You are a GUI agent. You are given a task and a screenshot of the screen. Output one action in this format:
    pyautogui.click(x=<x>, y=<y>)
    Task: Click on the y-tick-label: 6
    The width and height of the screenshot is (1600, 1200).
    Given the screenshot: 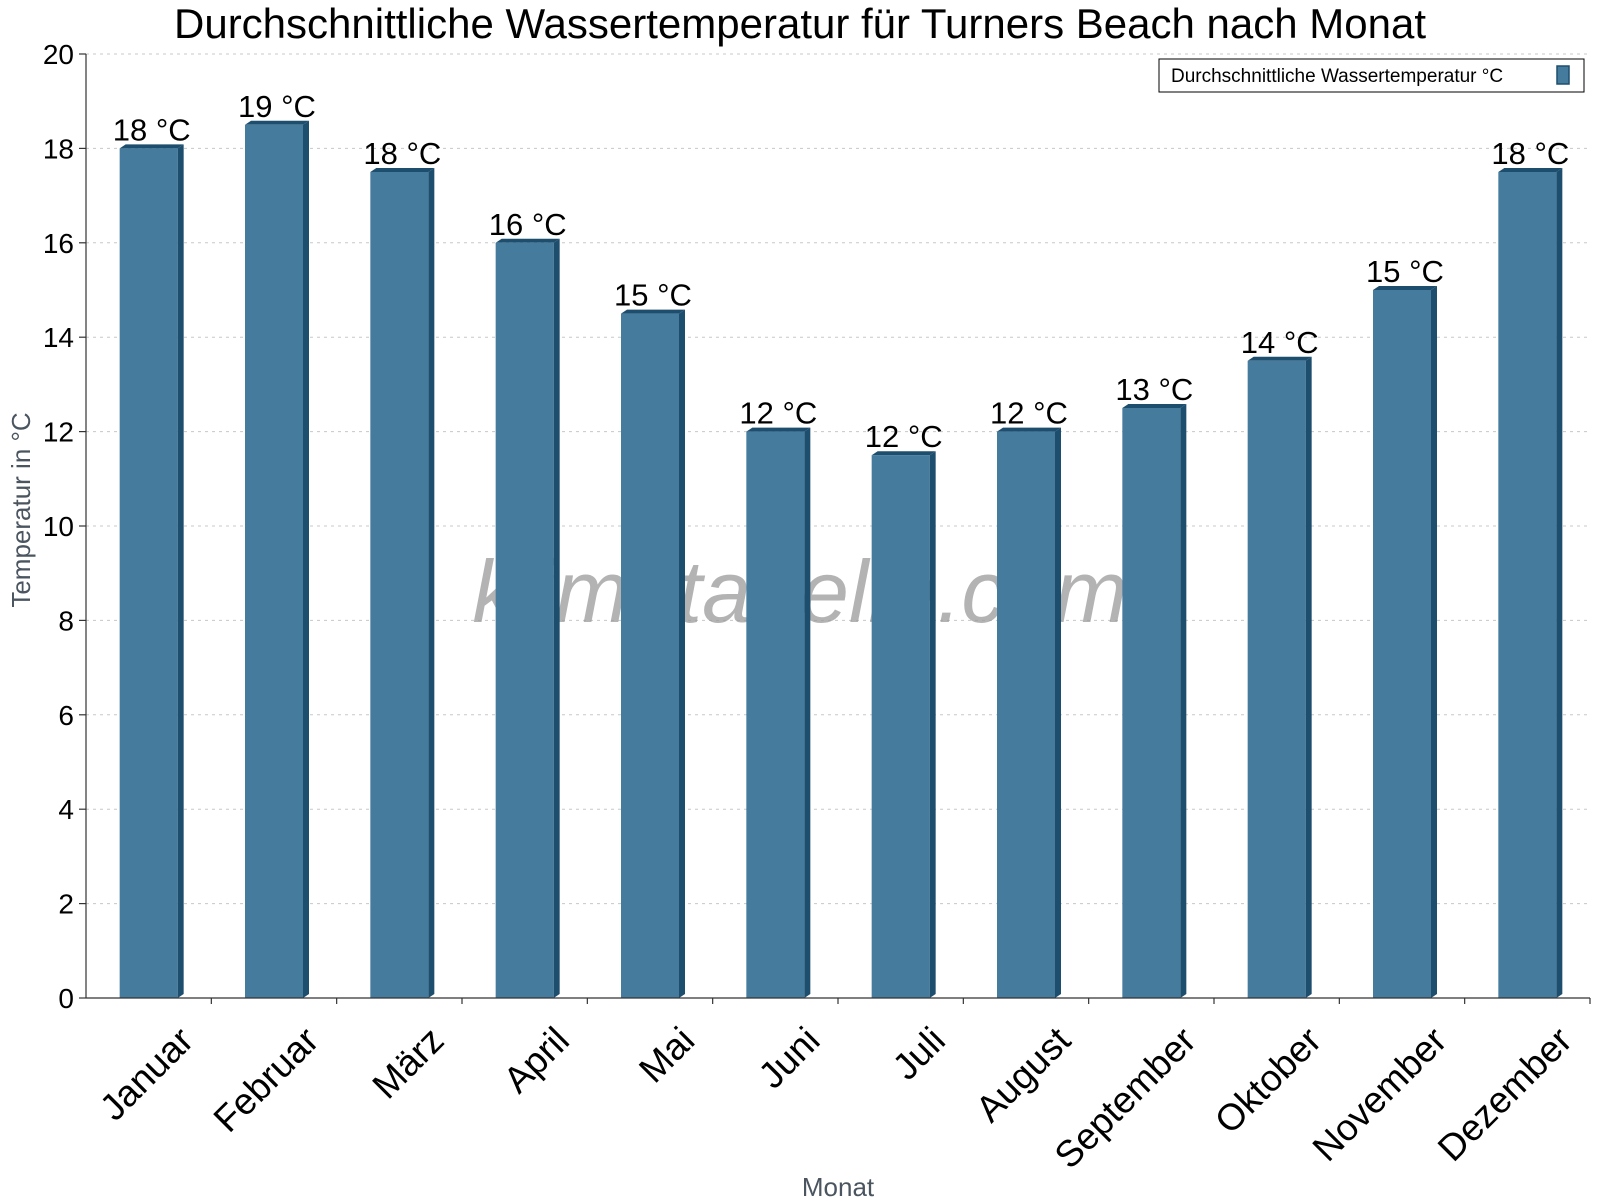 What is the action you would take?
    pyautogui.click(x=66, y=715)
    